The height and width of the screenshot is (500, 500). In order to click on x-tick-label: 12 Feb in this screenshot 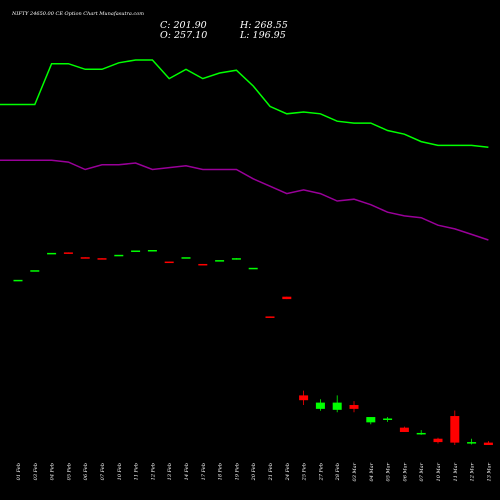, I will do `click(153, 471)`.